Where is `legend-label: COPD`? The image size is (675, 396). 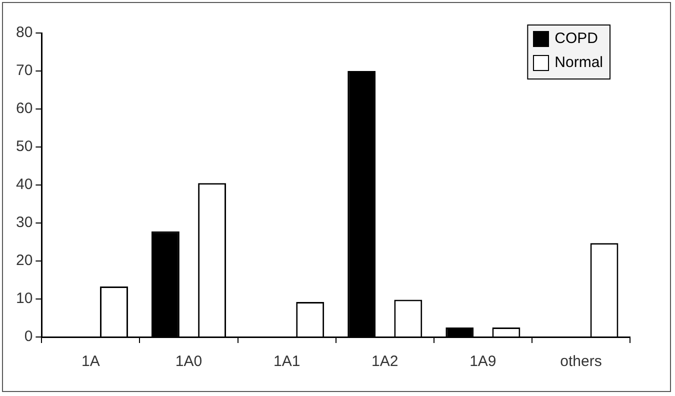 legend-label: COPD is located at coordinates (576, 39).